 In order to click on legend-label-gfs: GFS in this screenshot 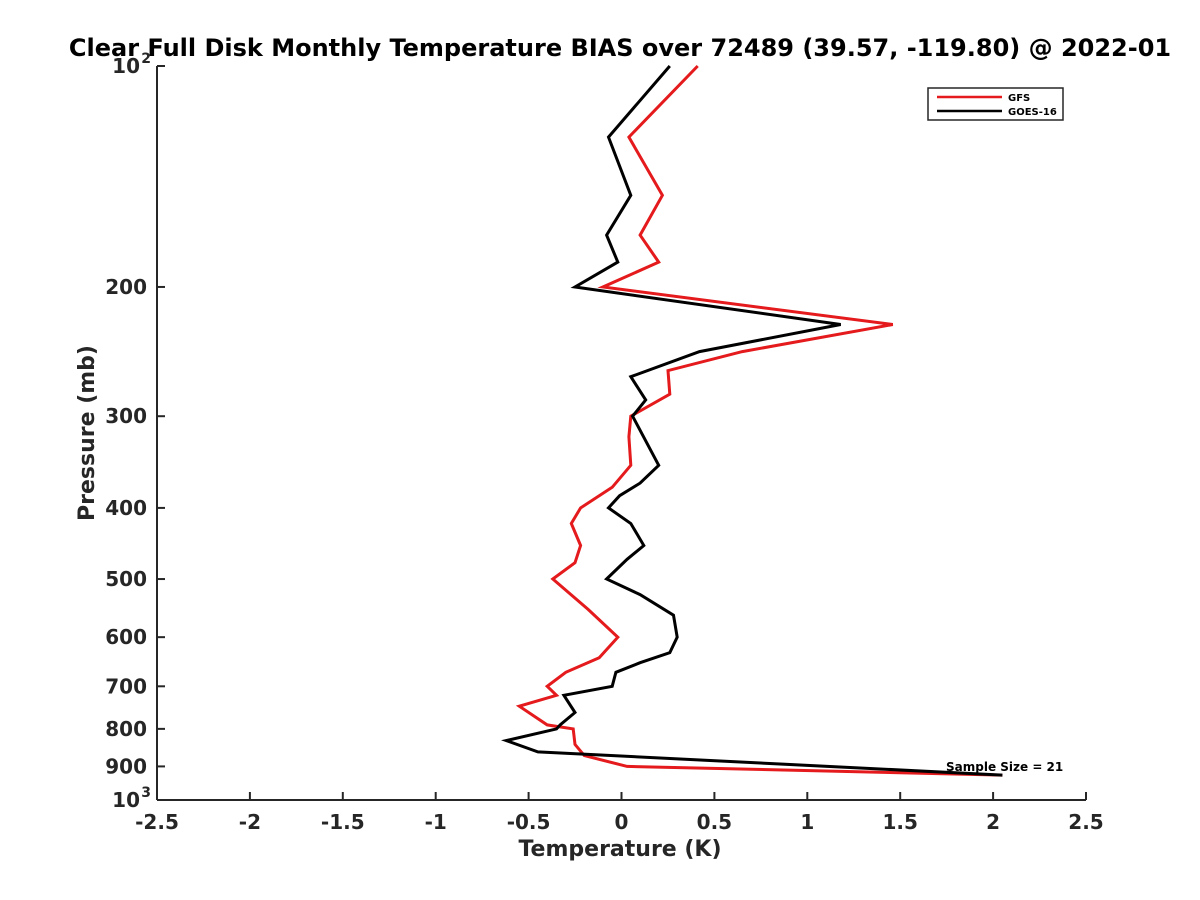, I will do `click(1019, 98)`.